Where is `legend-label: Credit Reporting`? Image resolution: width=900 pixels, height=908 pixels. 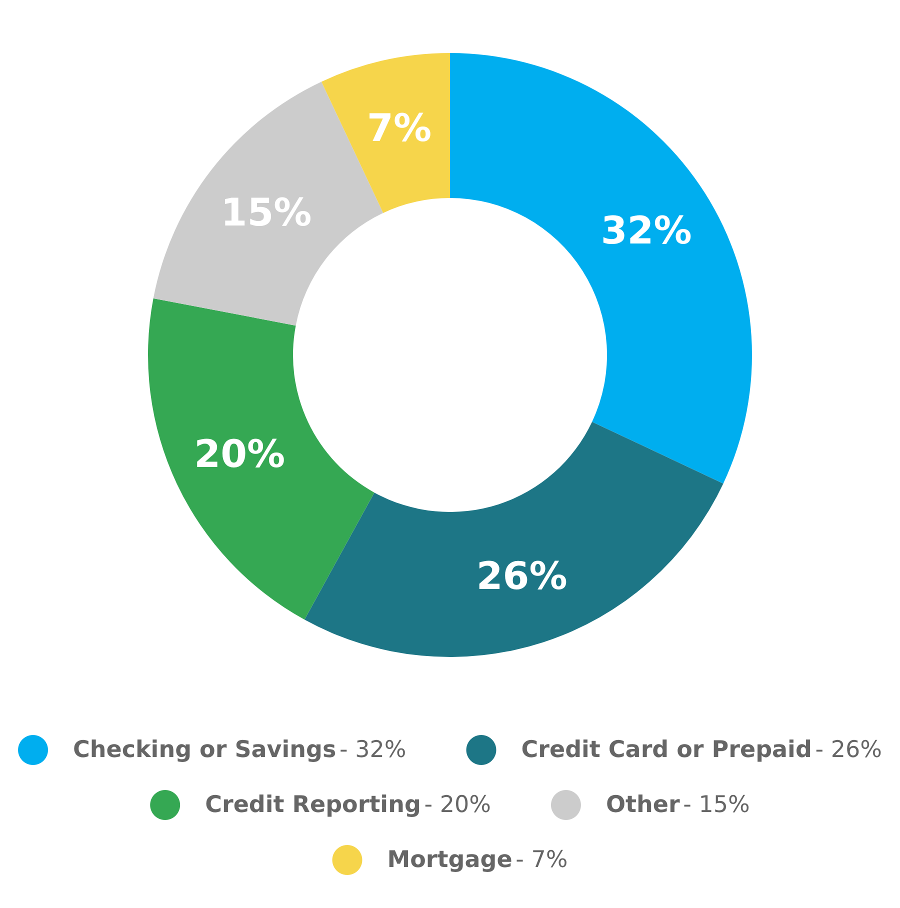
legend-label: Credit Reporting is located at coordinates (313, 805).